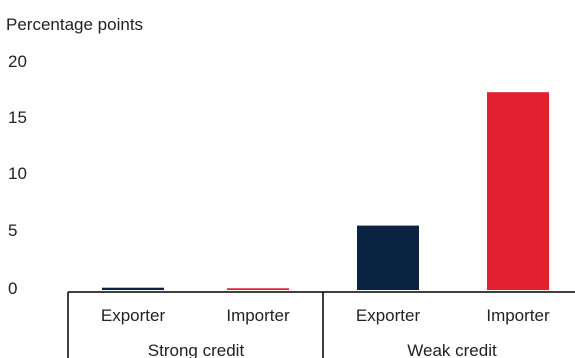  I want to click on y-tick-label: 15, so click(17, 117).